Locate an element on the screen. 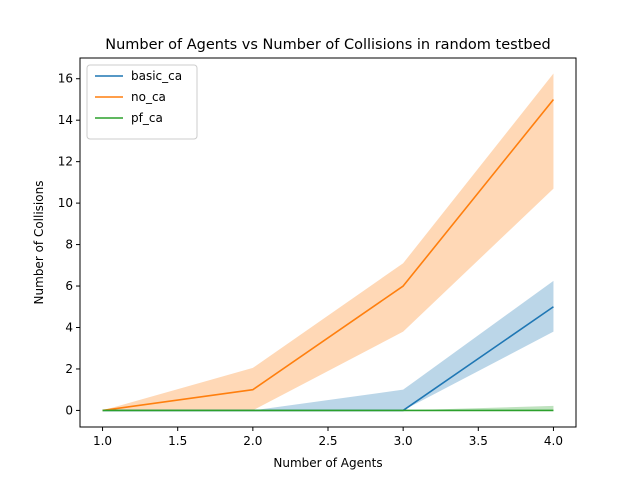  y-tick-label: 14 is located at coordinates (65, 120).